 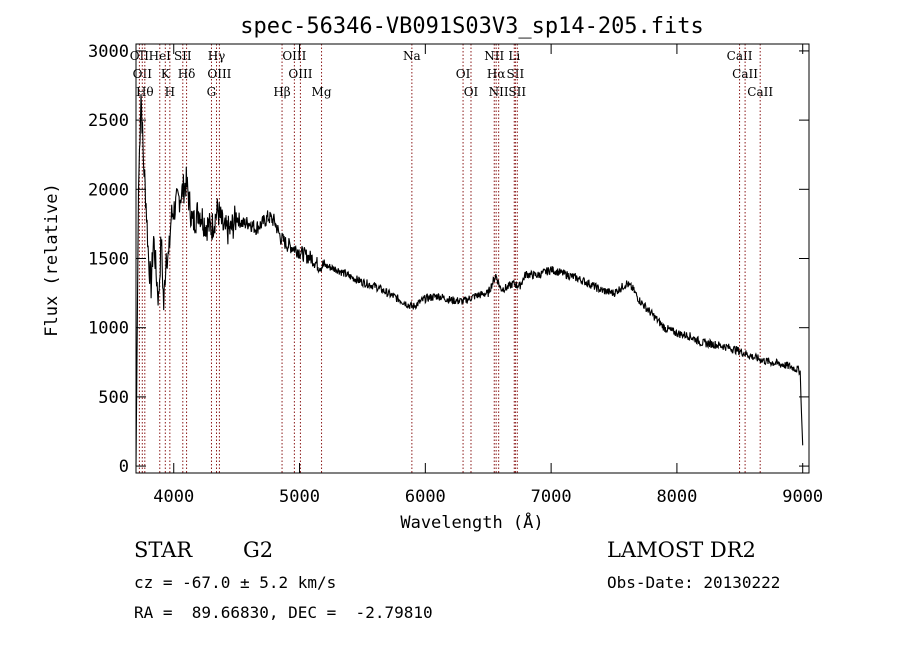 What do you see at coordinates (681, 550) in the screenshot?
I see `survey-name: LAMOST DR2` at bounding box center [681, 550].